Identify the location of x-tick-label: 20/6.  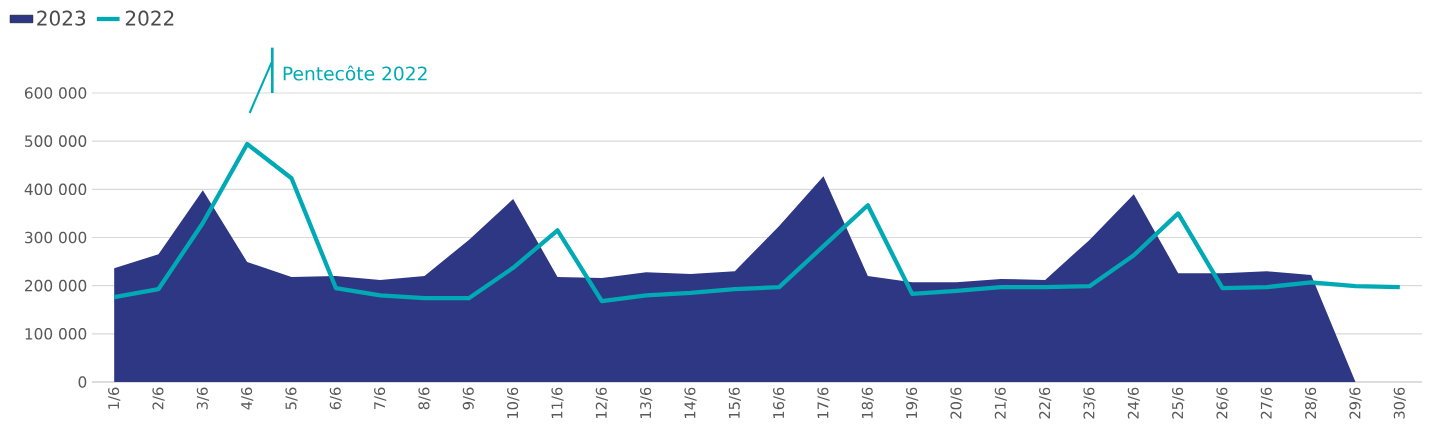
(956, 403).